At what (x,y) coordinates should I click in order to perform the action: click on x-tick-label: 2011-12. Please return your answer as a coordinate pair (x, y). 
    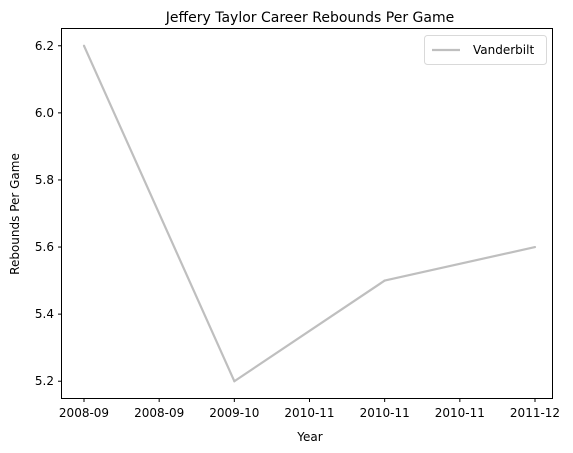
    Looking at the image, I should click on (535, 413).